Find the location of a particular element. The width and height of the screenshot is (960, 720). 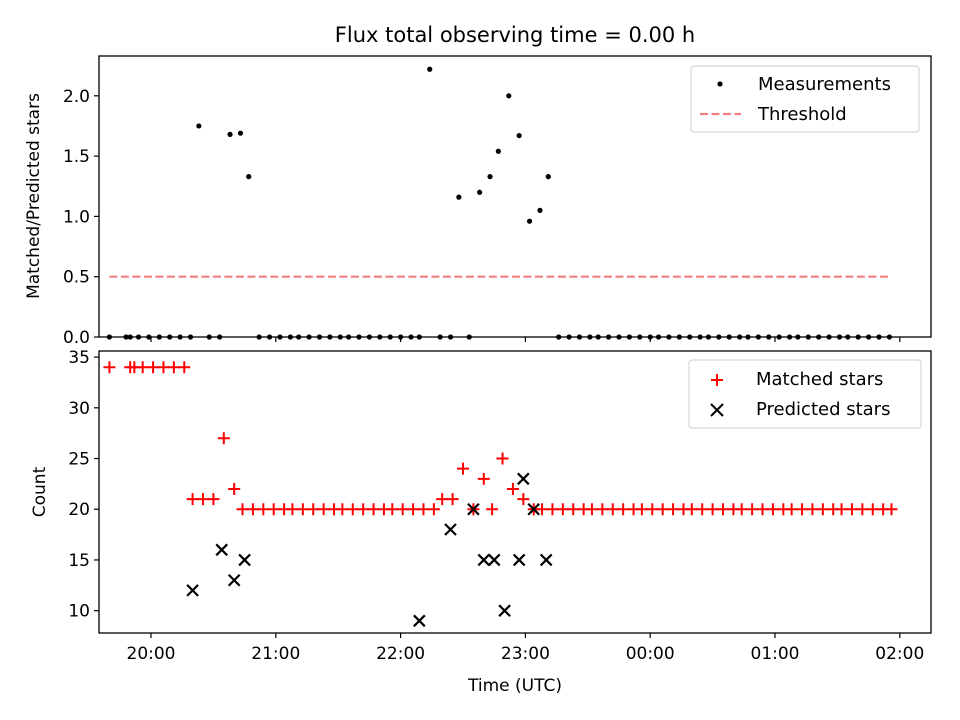

bottom-legend-box is located at coordinates (805, 394).